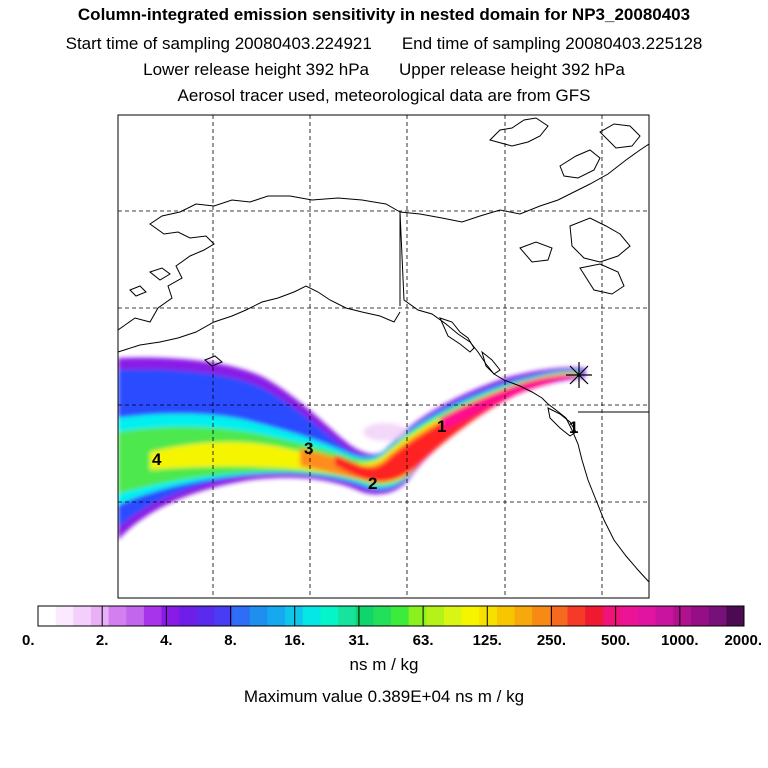 The image size is (768, 768). What do you see at coordinates (358, 640) in the screenshot?
I see `colorbar-tick-label: 31.` at bounding box center [358, 640].